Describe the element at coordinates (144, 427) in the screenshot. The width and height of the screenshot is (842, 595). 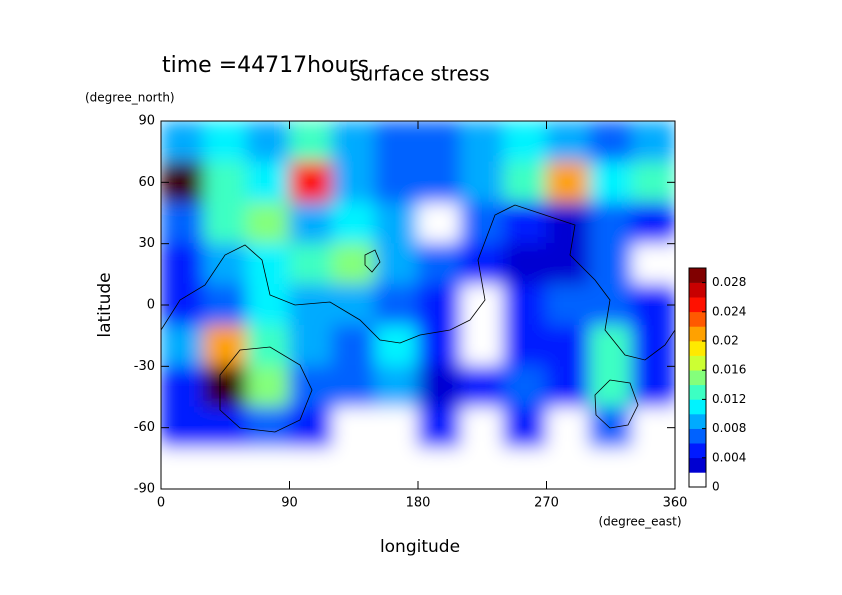
I see `y-tick-label: -60` at that location.